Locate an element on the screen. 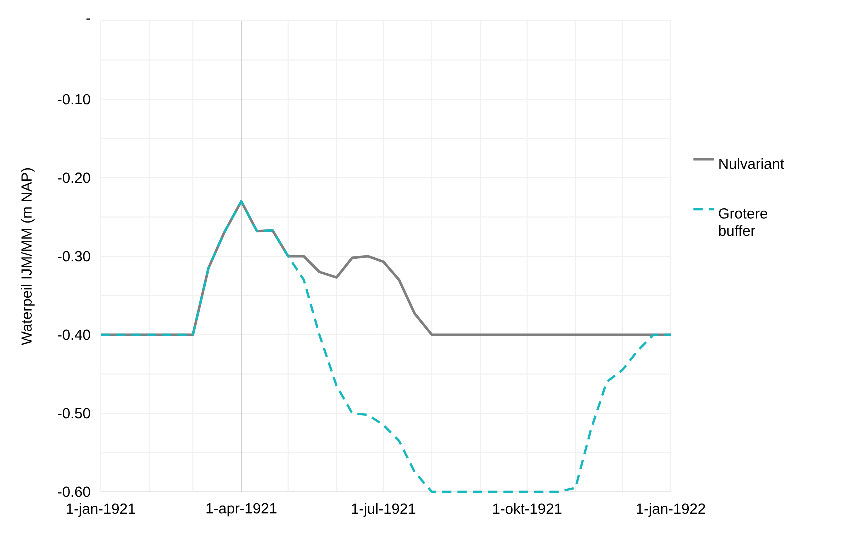  legend-label: Nulvariant is located at coordinates (752, 164).